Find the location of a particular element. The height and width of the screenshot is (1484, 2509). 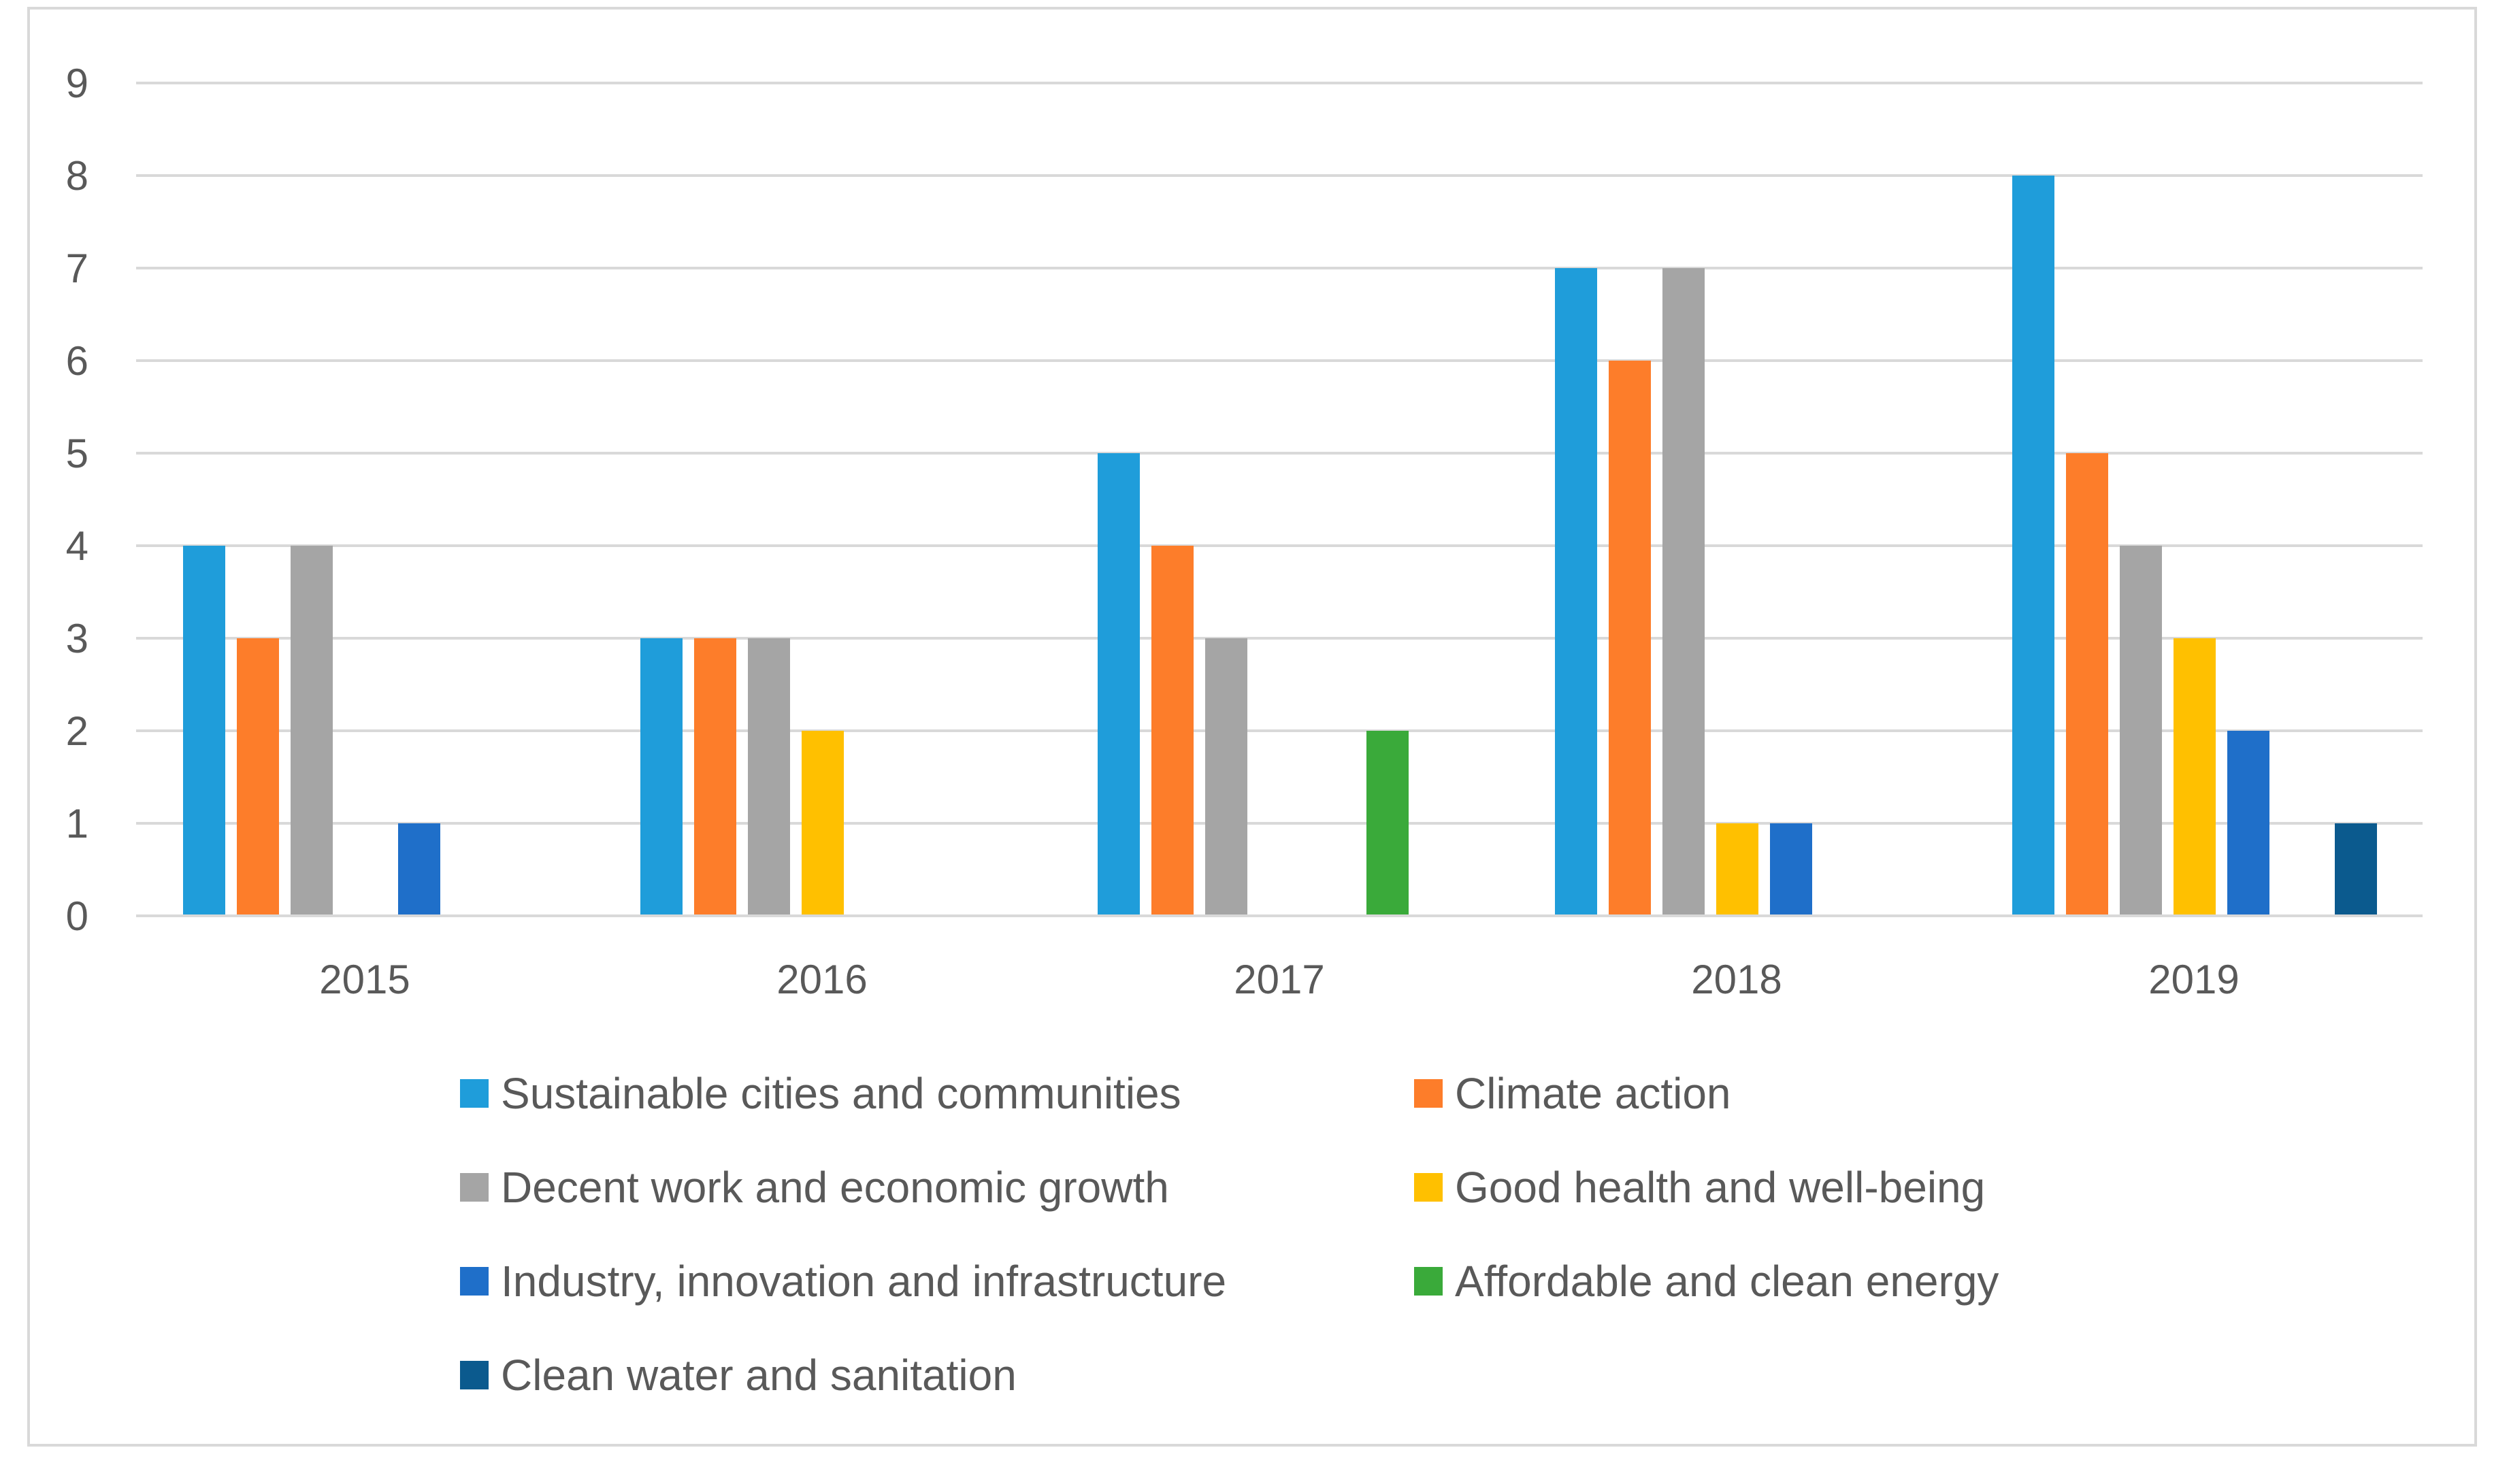

y-tick-label-9: 9 is located at coordinates (77, 83).